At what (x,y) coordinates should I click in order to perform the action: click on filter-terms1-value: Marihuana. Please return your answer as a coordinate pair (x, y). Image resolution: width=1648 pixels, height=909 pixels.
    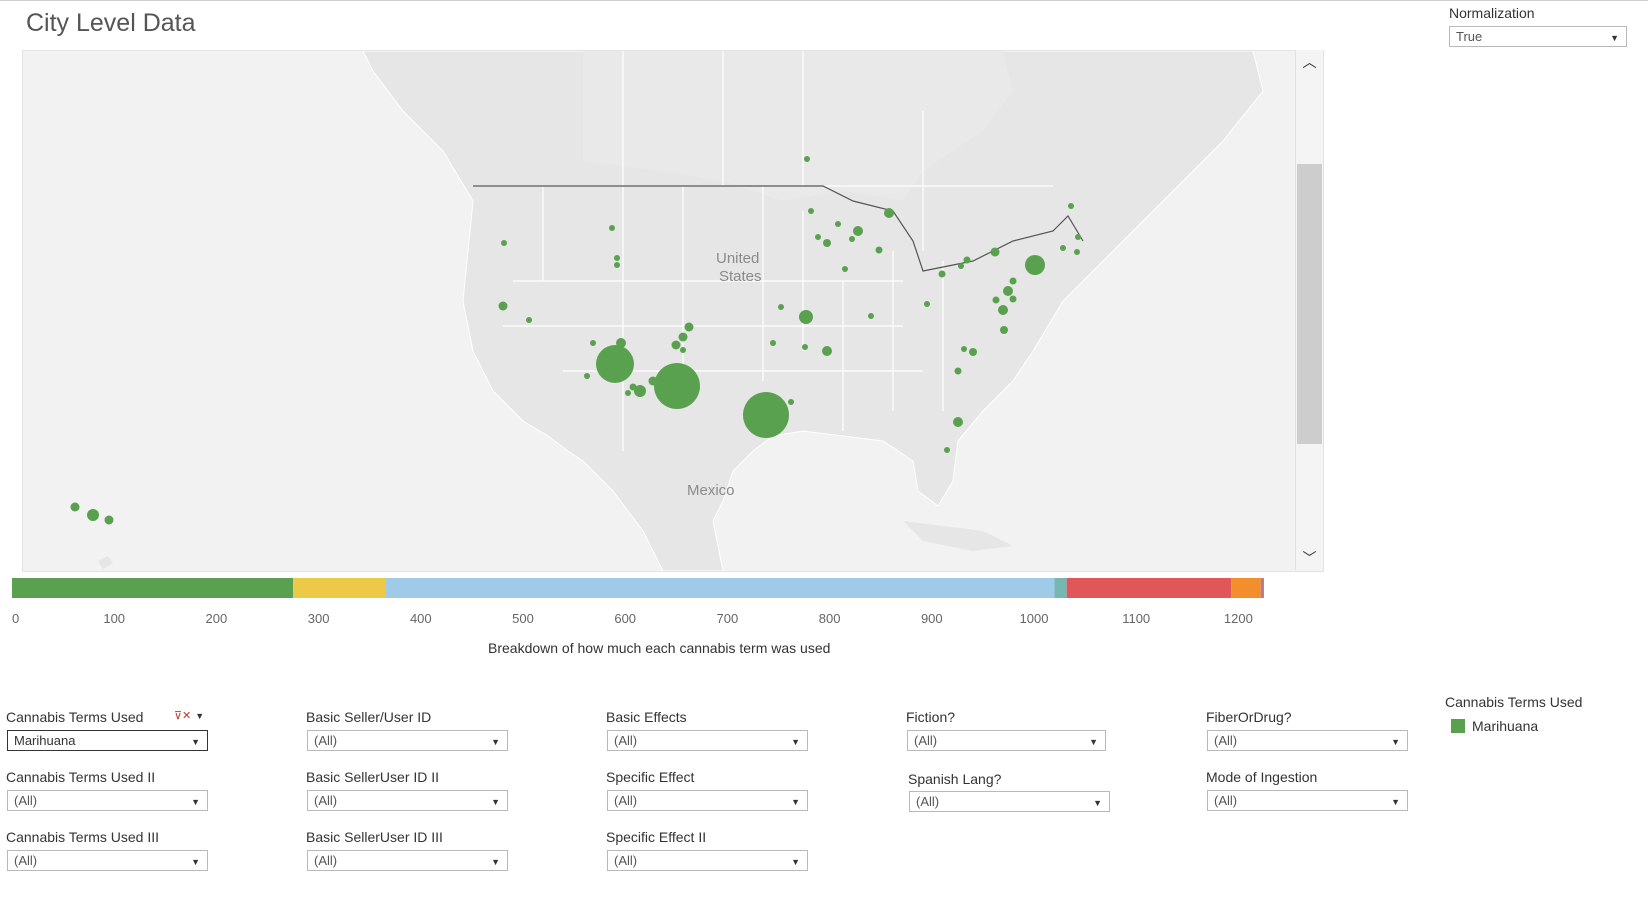
    Looking at the image, I should click on (45, 740).